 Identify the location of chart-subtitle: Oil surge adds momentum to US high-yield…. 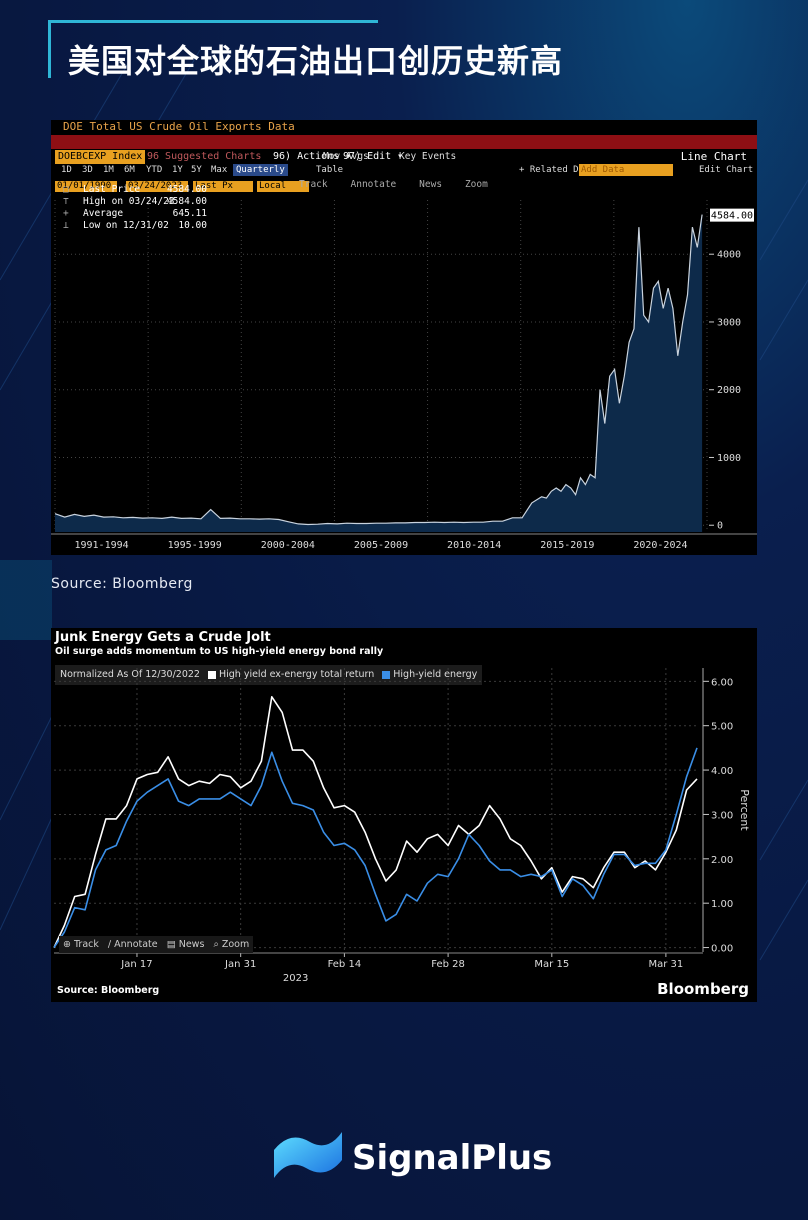
(219, 651).